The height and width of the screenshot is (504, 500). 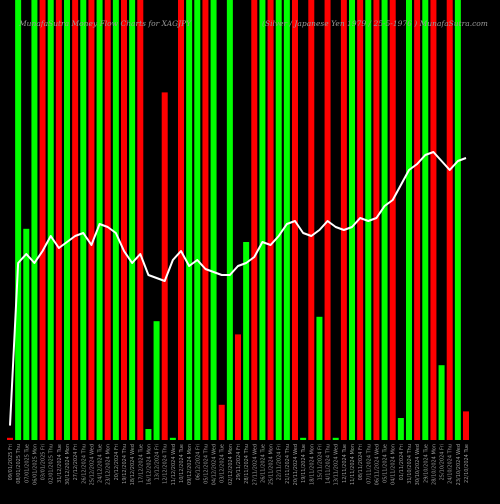 I want to click on x-tick-label: 08/01/2025 Thu, so click(x=19, y=464).